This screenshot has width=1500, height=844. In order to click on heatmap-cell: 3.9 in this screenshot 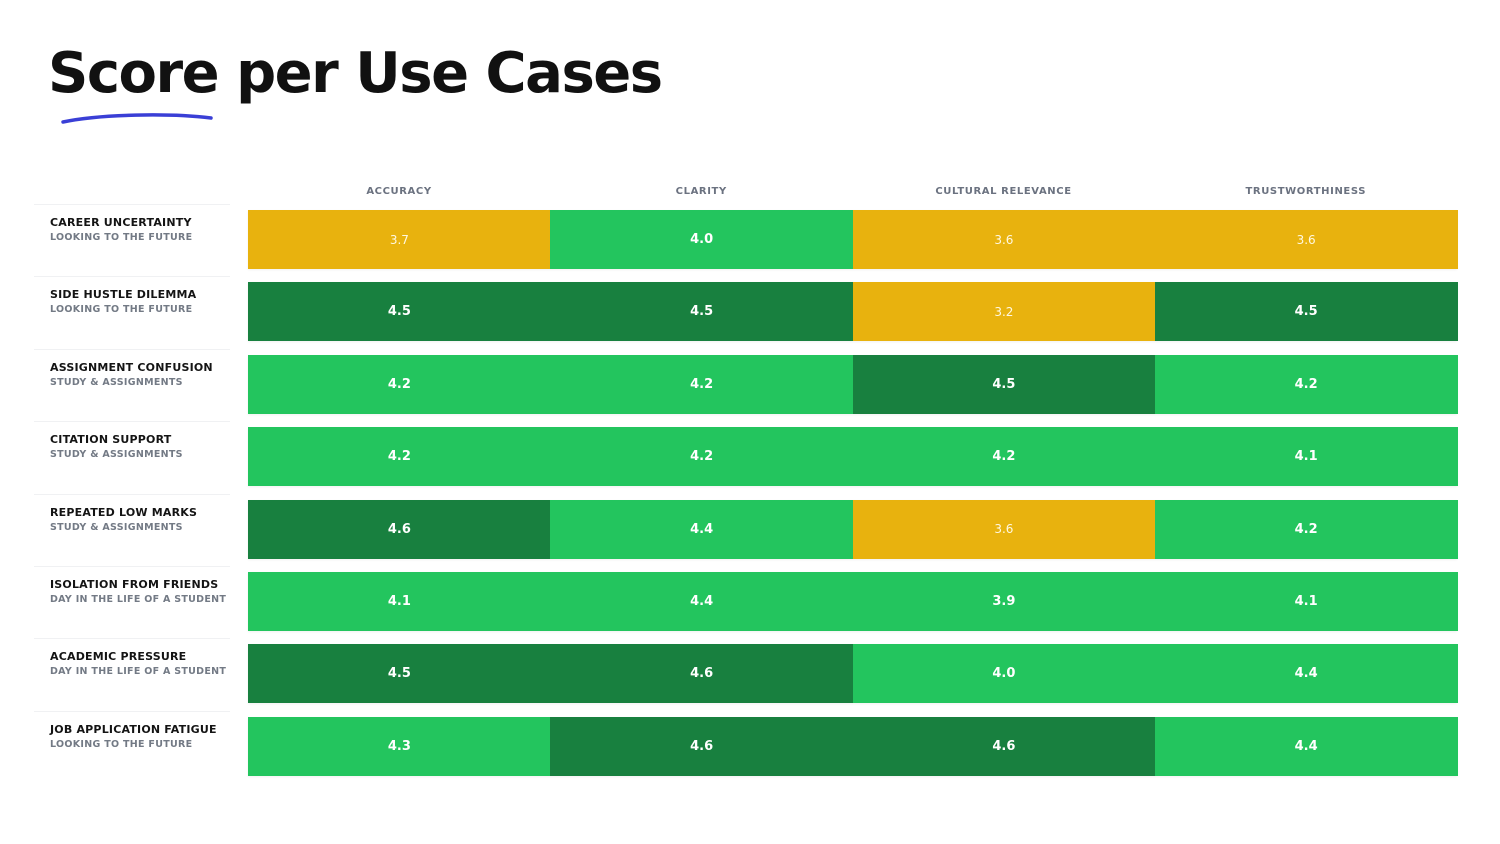, I will do `click(1004, 601)`.